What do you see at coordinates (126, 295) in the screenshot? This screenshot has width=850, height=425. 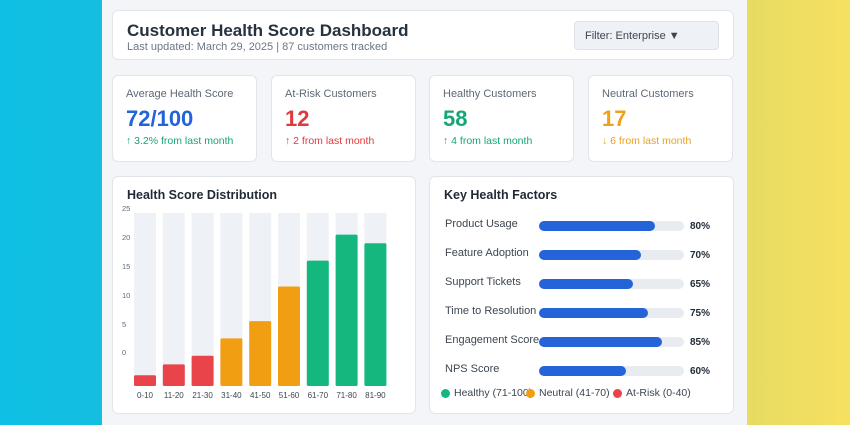 I see `y-tick-label: 10` at bounding box center [126, 295].